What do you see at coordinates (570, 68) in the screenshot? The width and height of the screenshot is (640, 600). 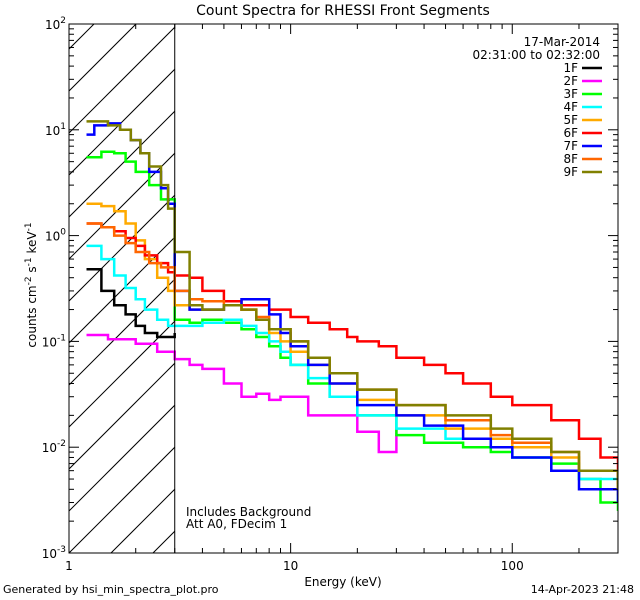 I see `legend-label-1F: 1F` at bounding box center [570, 68].